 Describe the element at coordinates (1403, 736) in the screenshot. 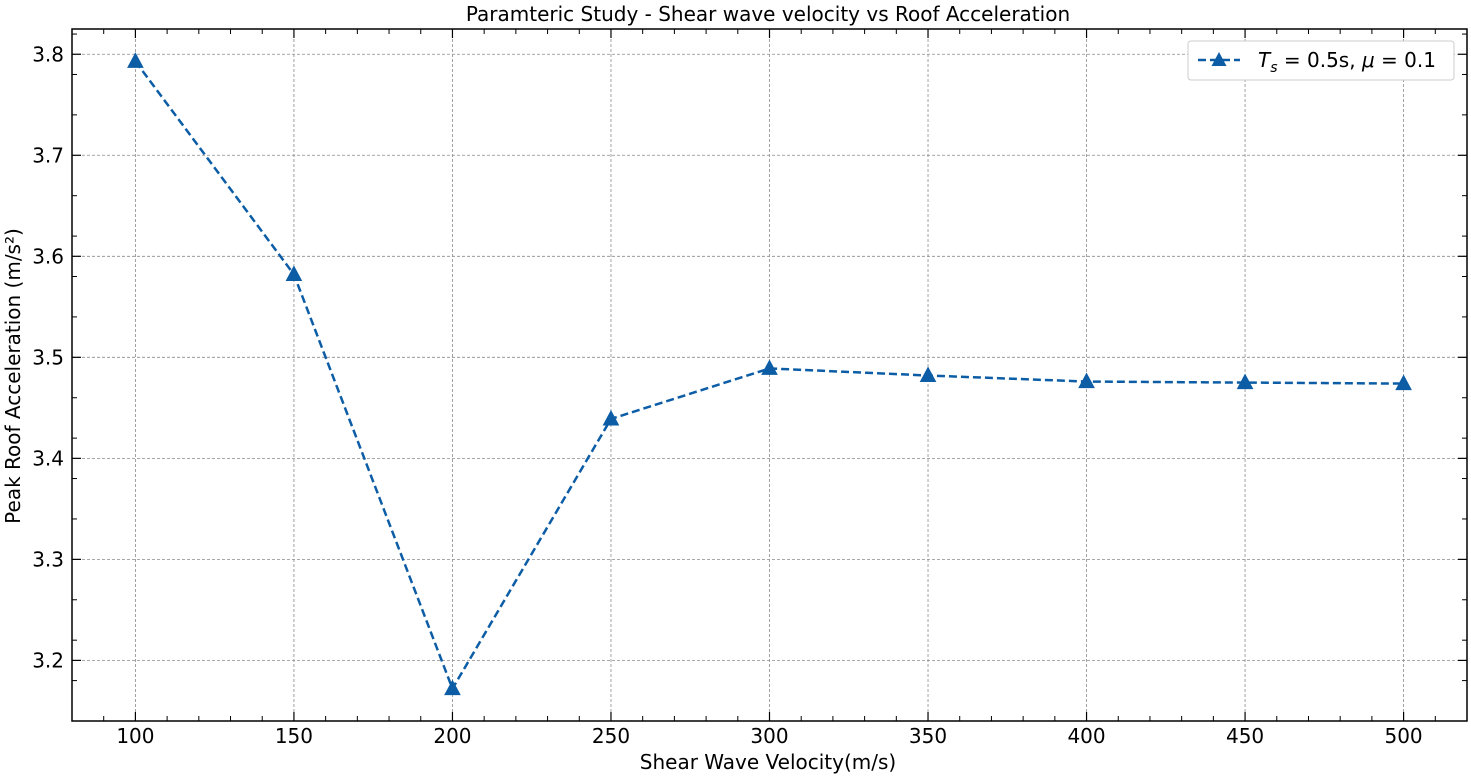

I see `x-tick-label: 500` at that location.